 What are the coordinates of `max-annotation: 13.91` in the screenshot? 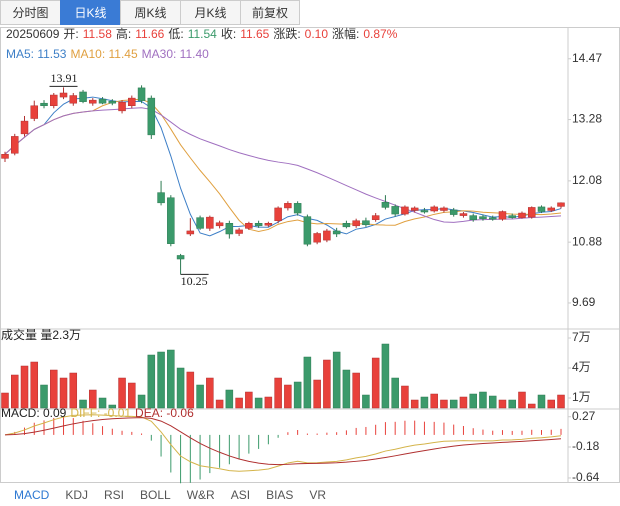 It's located at (64, 78).